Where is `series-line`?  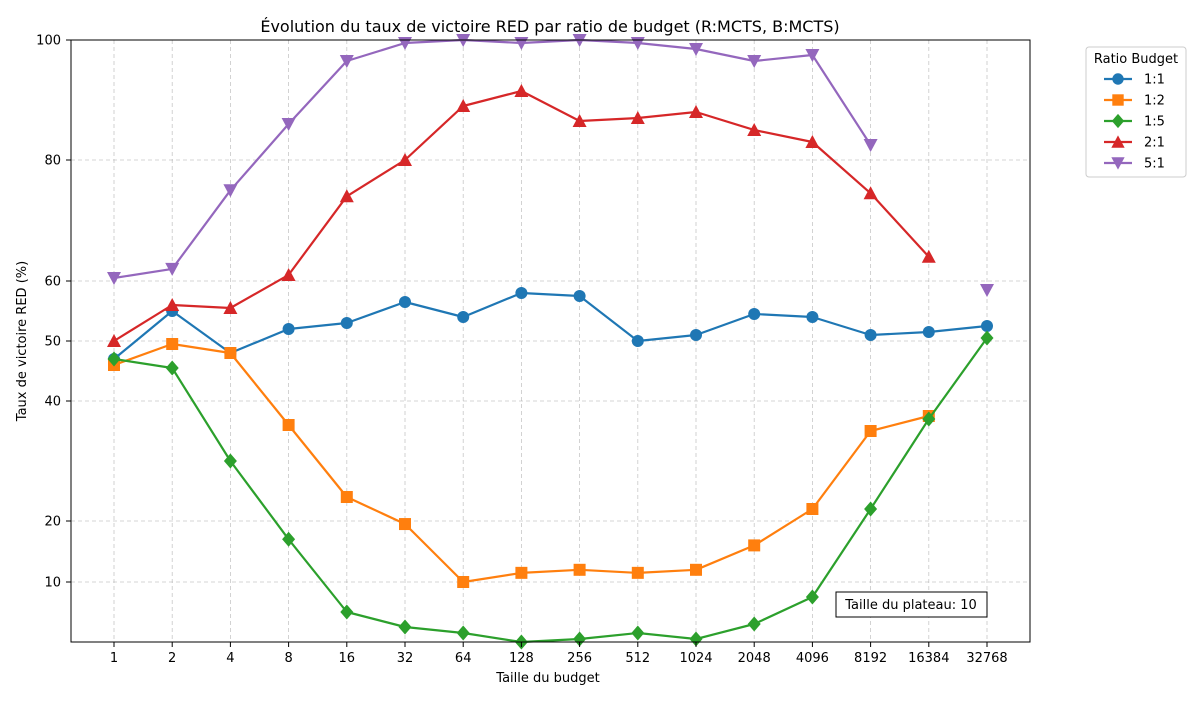 series-line is located at coordinates (550, 325).